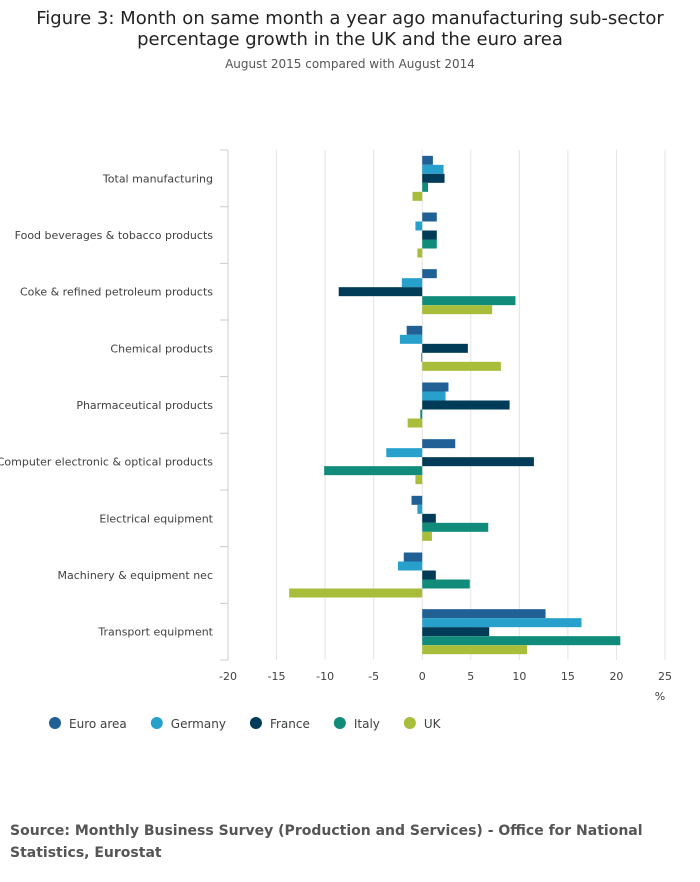 The width and height of the screenshot is (700, 882). Describe the element at coordinates (660, 696) in the screenshot. I see `x-axis-label: %` at that location.